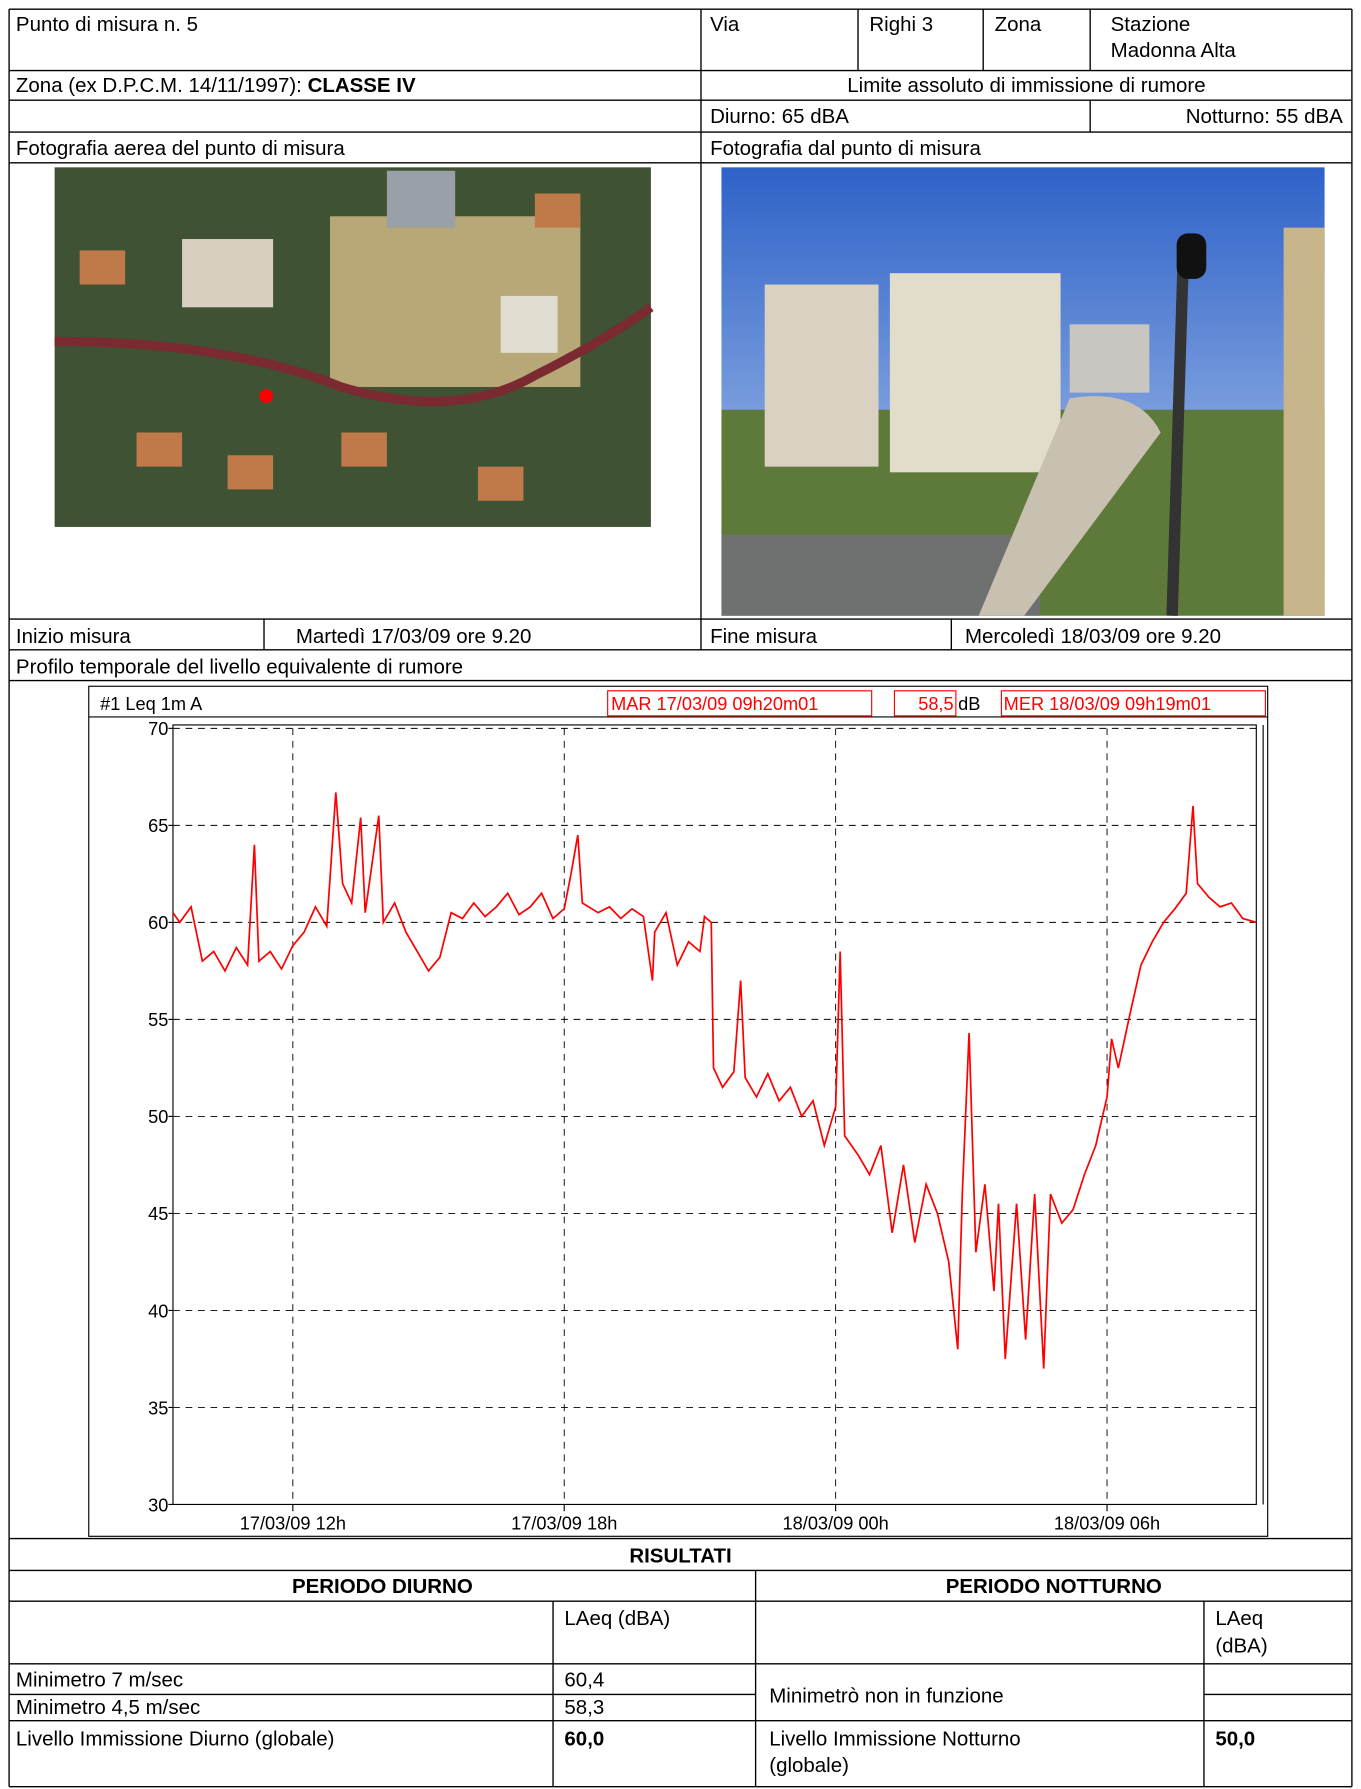 This screenshot has width=1361, height=1789. Describe the element at coordinates (584, 1707) in the screenshot. I see `cell-text: 58,3` at that location.